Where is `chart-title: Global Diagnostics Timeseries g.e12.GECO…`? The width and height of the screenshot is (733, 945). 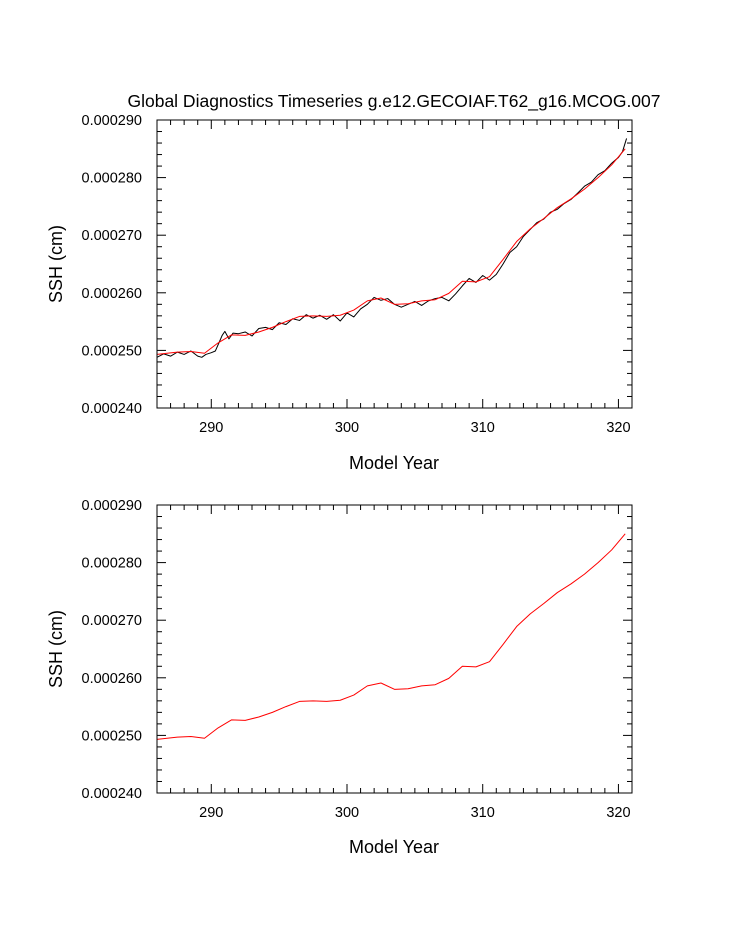 chart-title: Global Diagnostics Timeseries g.e12.GECO… is located at coordinates (393, 101).